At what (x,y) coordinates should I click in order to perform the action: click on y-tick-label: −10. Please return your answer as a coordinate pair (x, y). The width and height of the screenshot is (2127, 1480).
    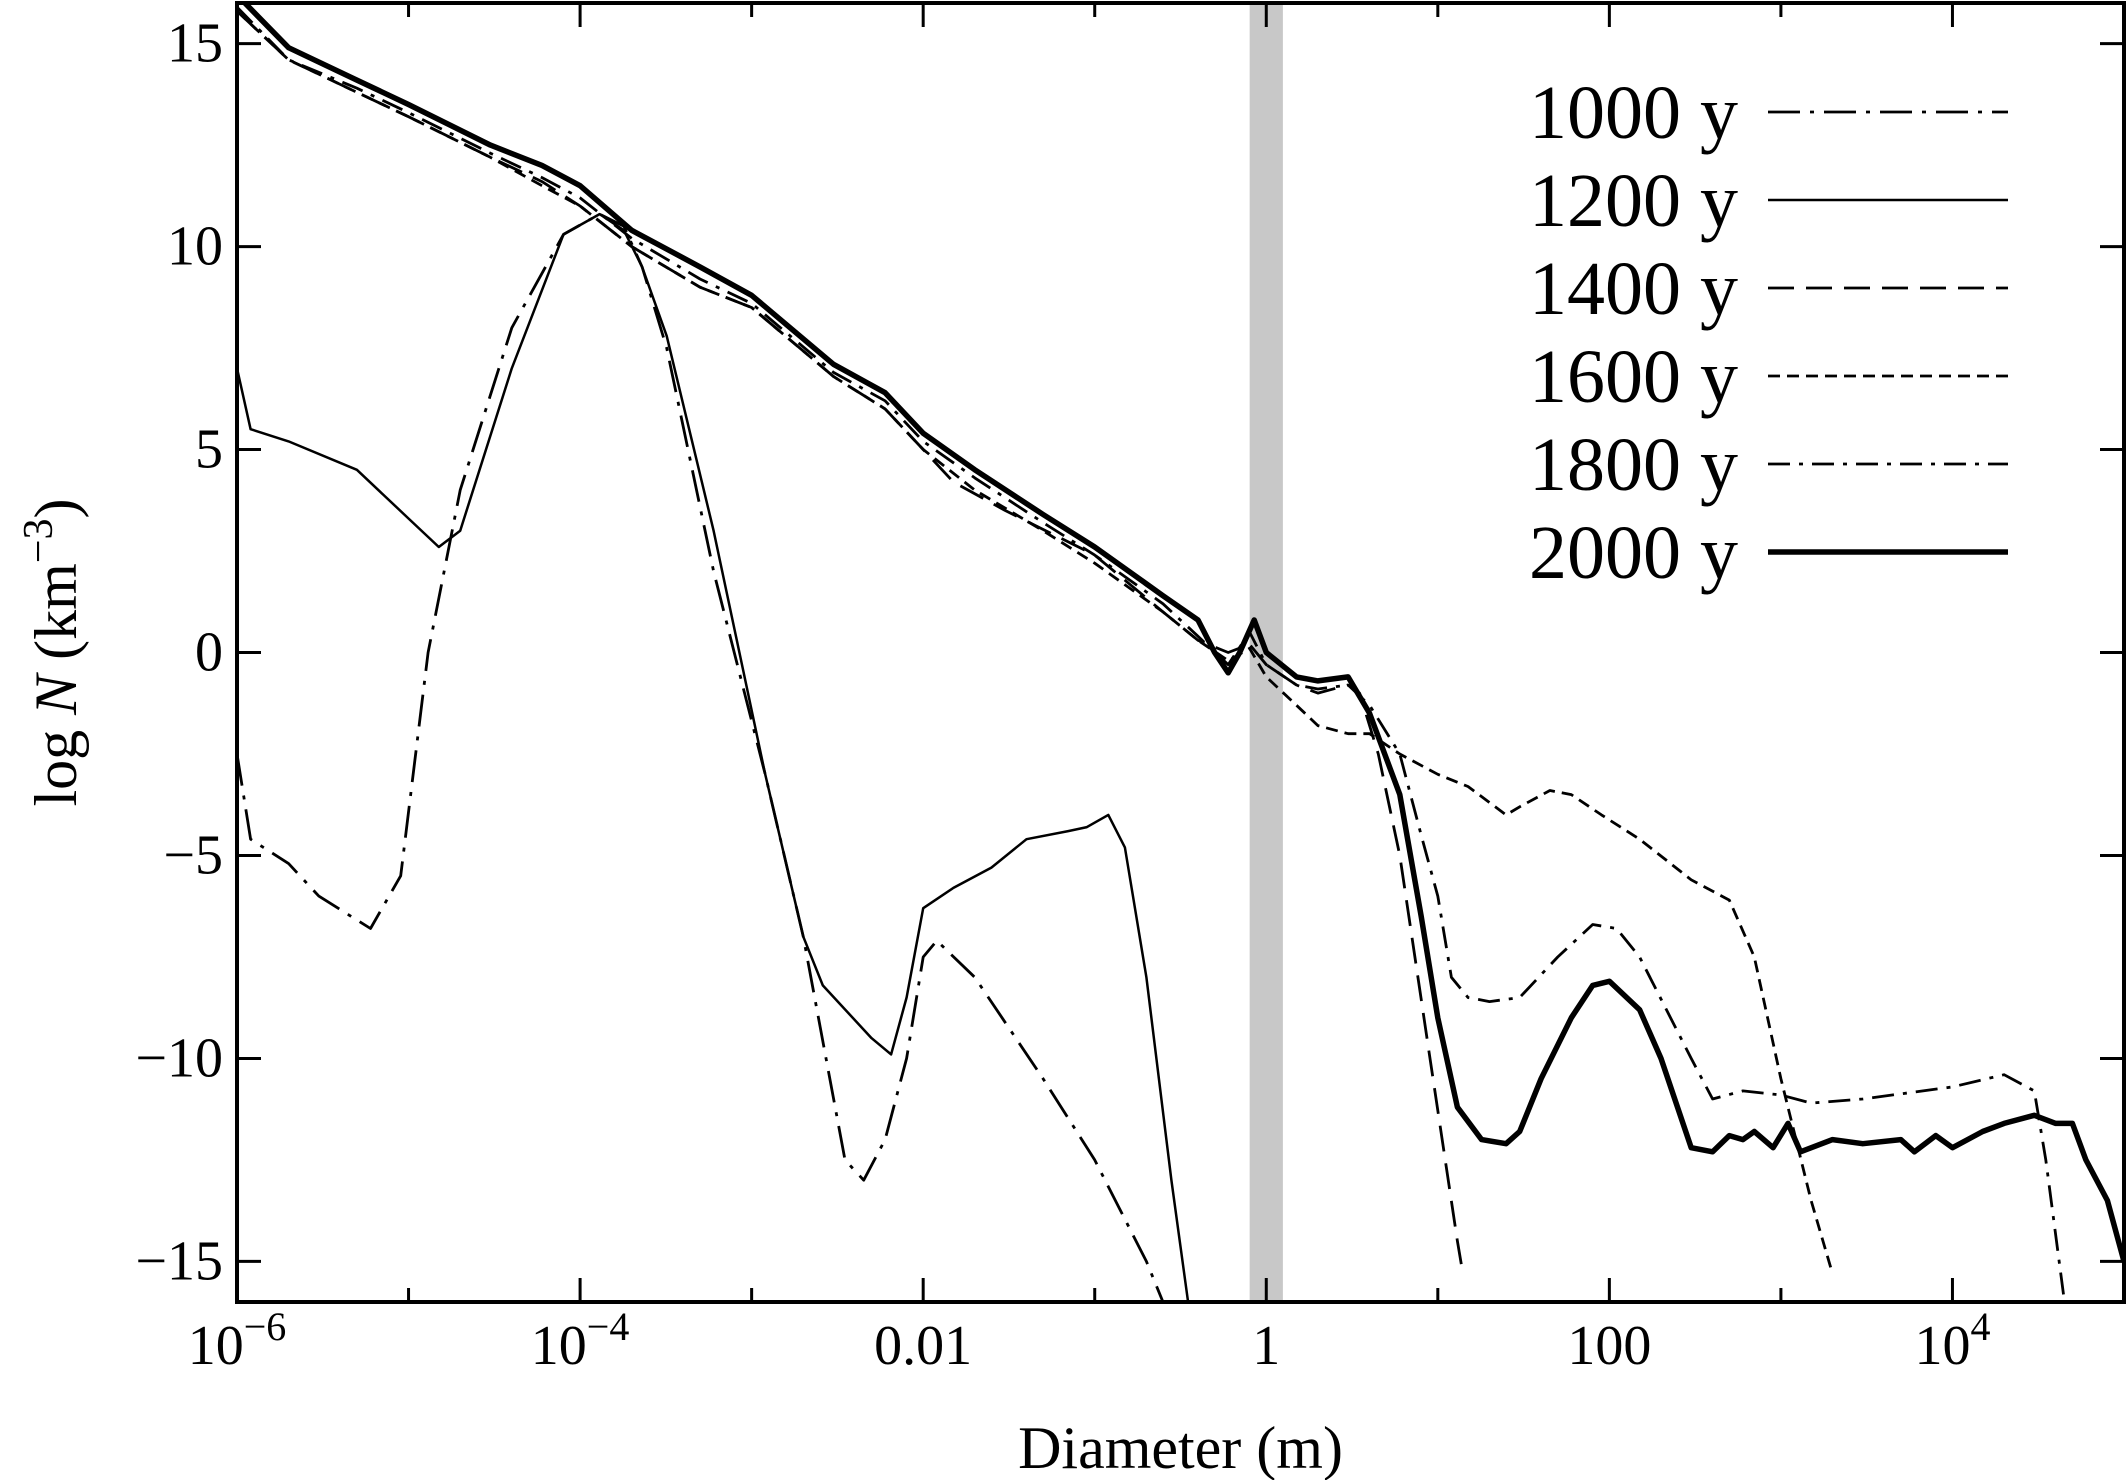
    Looking at the image, I should click on (179, 1058).